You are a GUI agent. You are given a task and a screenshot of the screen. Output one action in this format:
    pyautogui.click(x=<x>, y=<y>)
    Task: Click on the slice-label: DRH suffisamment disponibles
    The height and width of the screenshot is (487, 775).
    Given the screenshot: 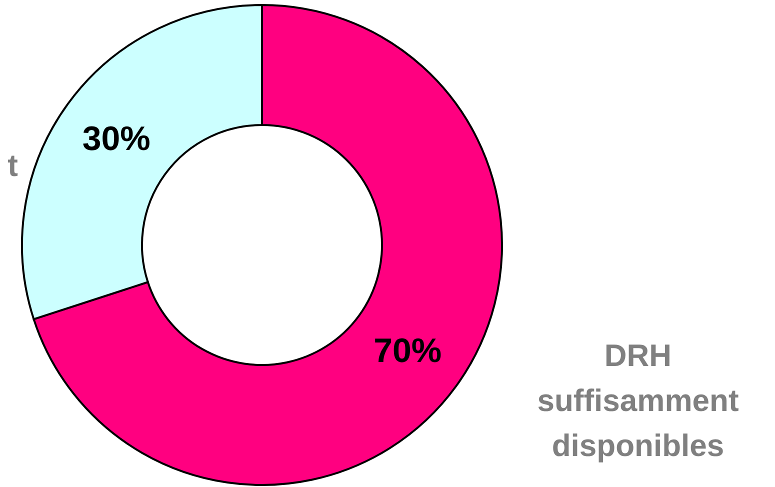 What is the action you would take?
    pyautogui.click(x=638, y=400)
    